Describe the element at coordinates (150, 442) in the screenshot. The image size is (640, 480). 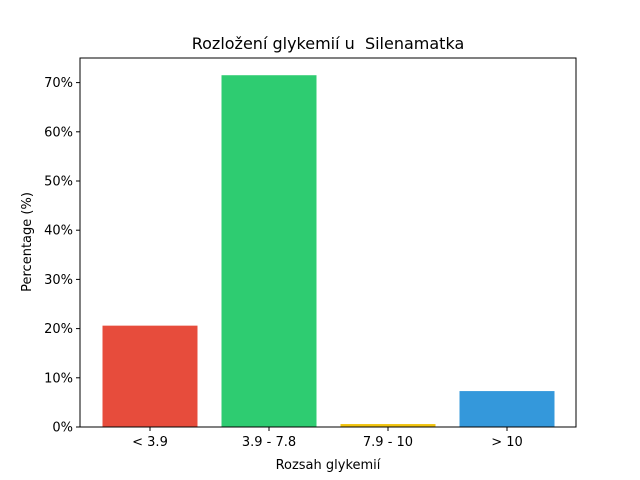
I see `x-tick-label: < 3.9` at that location.